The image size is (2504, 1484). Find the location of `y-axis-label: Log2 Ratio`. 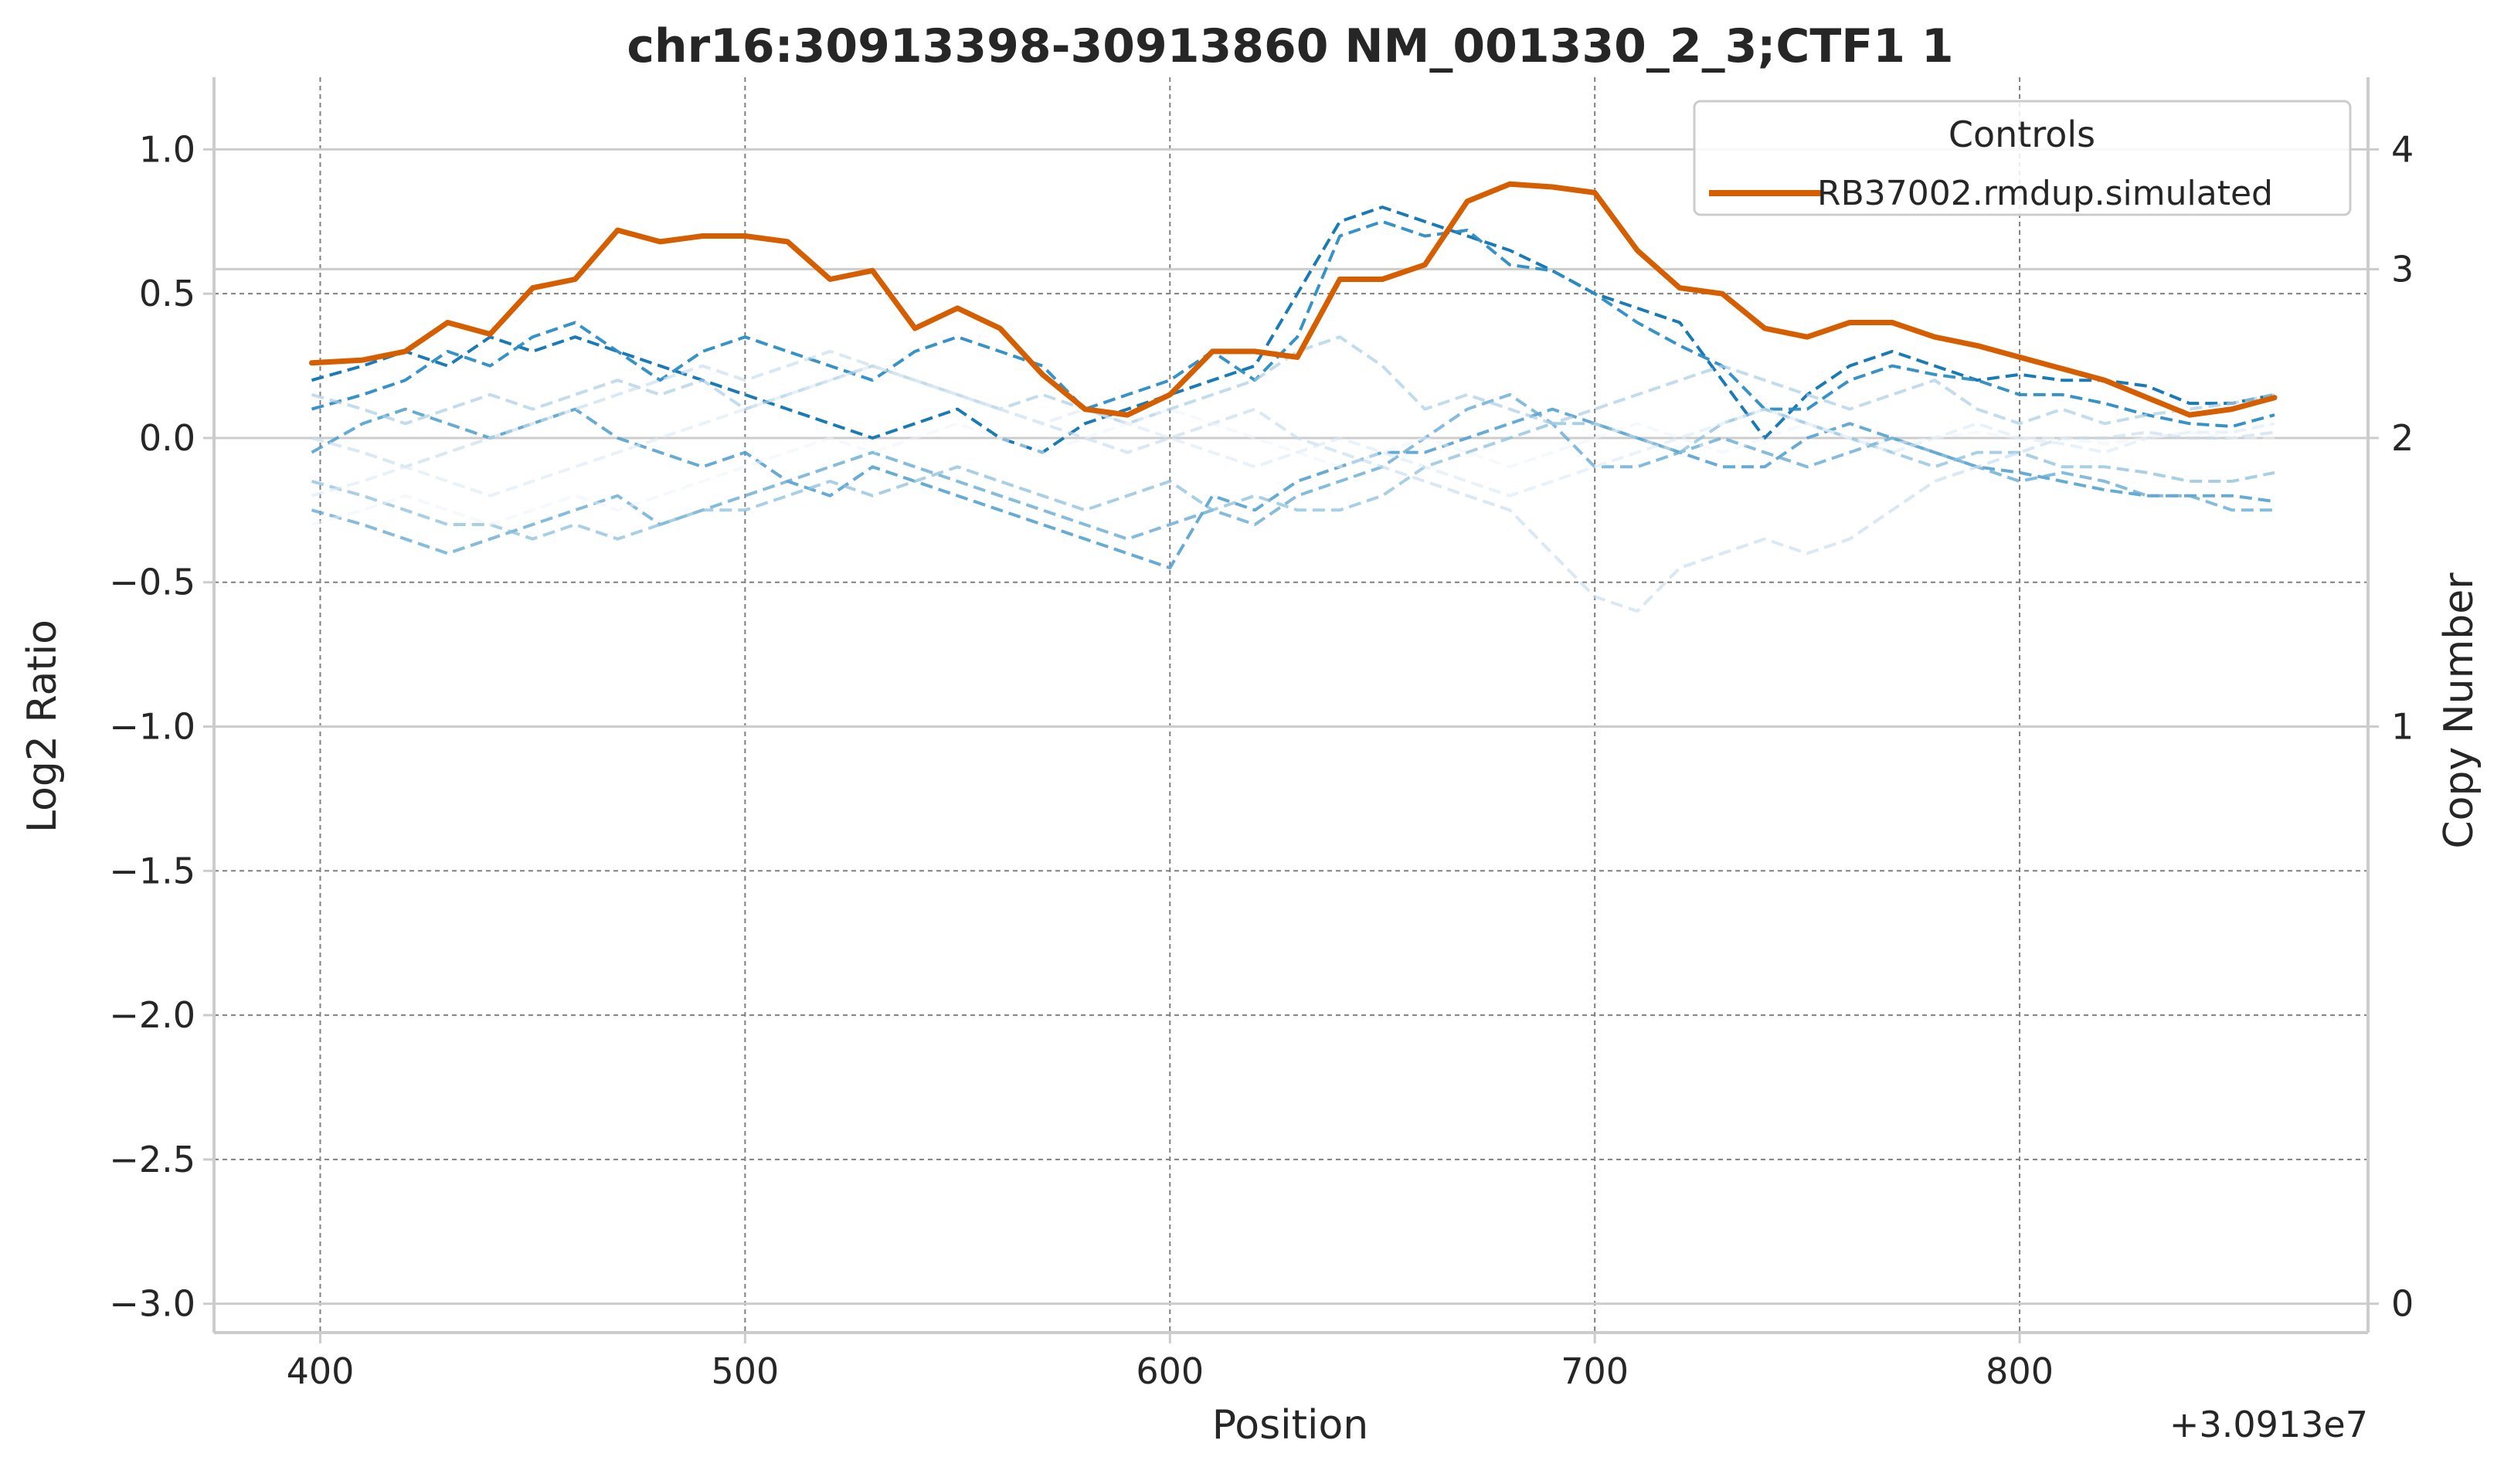

y-axis-label: Log2 Ratio is located at coordinates (43, 726).